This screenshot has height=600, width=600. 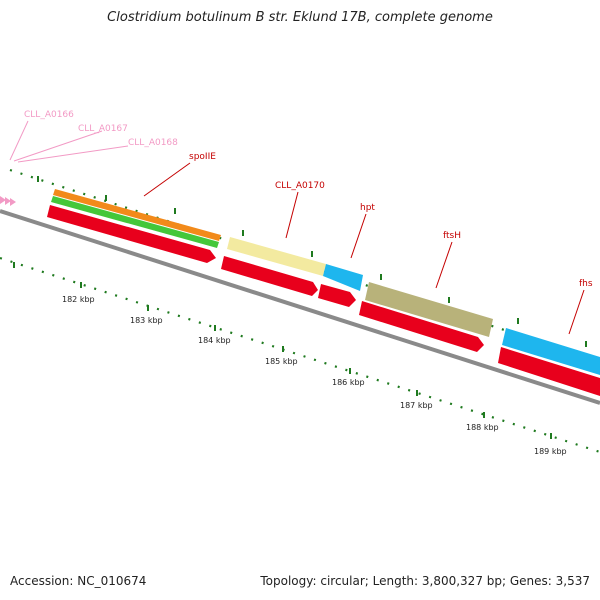 I want to click on feature-CLL_A0170-group, so click(x=292, y=272).